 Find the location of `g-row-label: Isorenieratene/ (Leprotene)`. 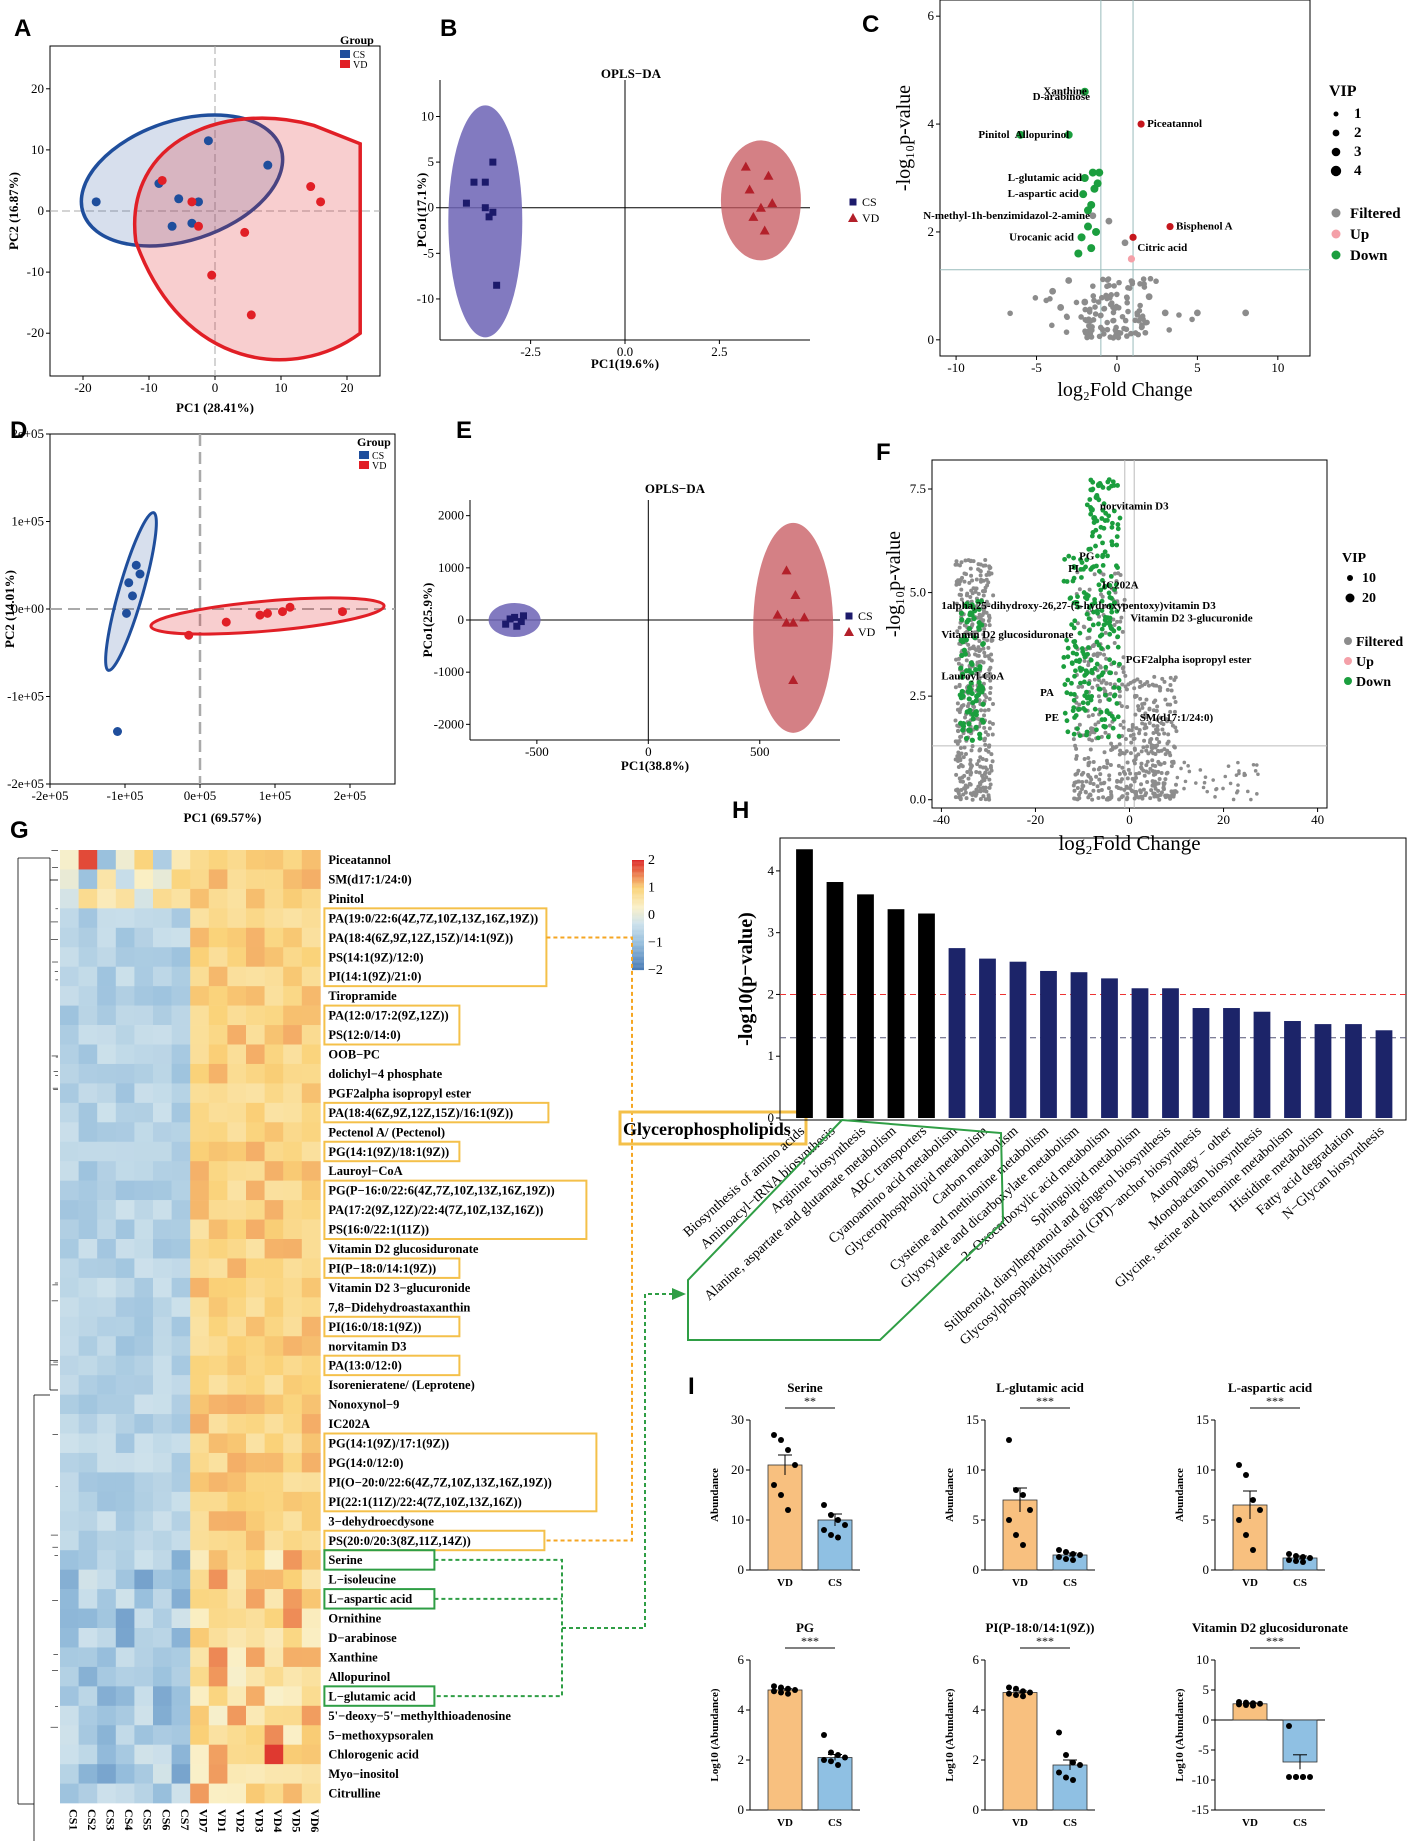

g-row-label: Isorenieratene/ (Leprotene) is located at coordinates (401, 1385).